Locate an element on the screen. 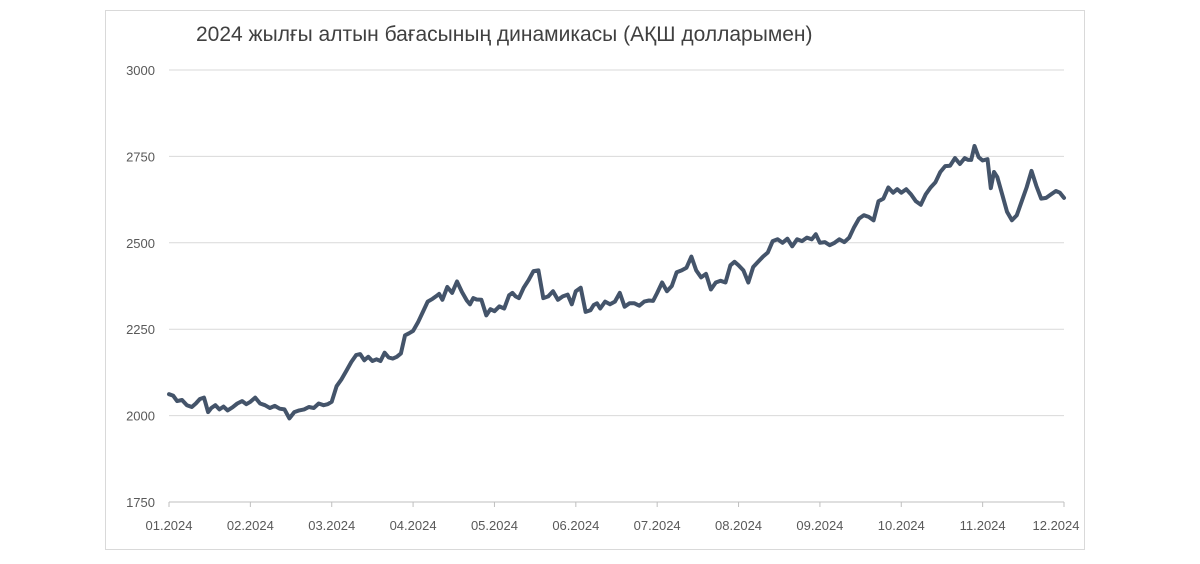 The height and width of the screenshot is (564, 1200). x-tick-label: 08.2024 is located at coordinates (738, 525).